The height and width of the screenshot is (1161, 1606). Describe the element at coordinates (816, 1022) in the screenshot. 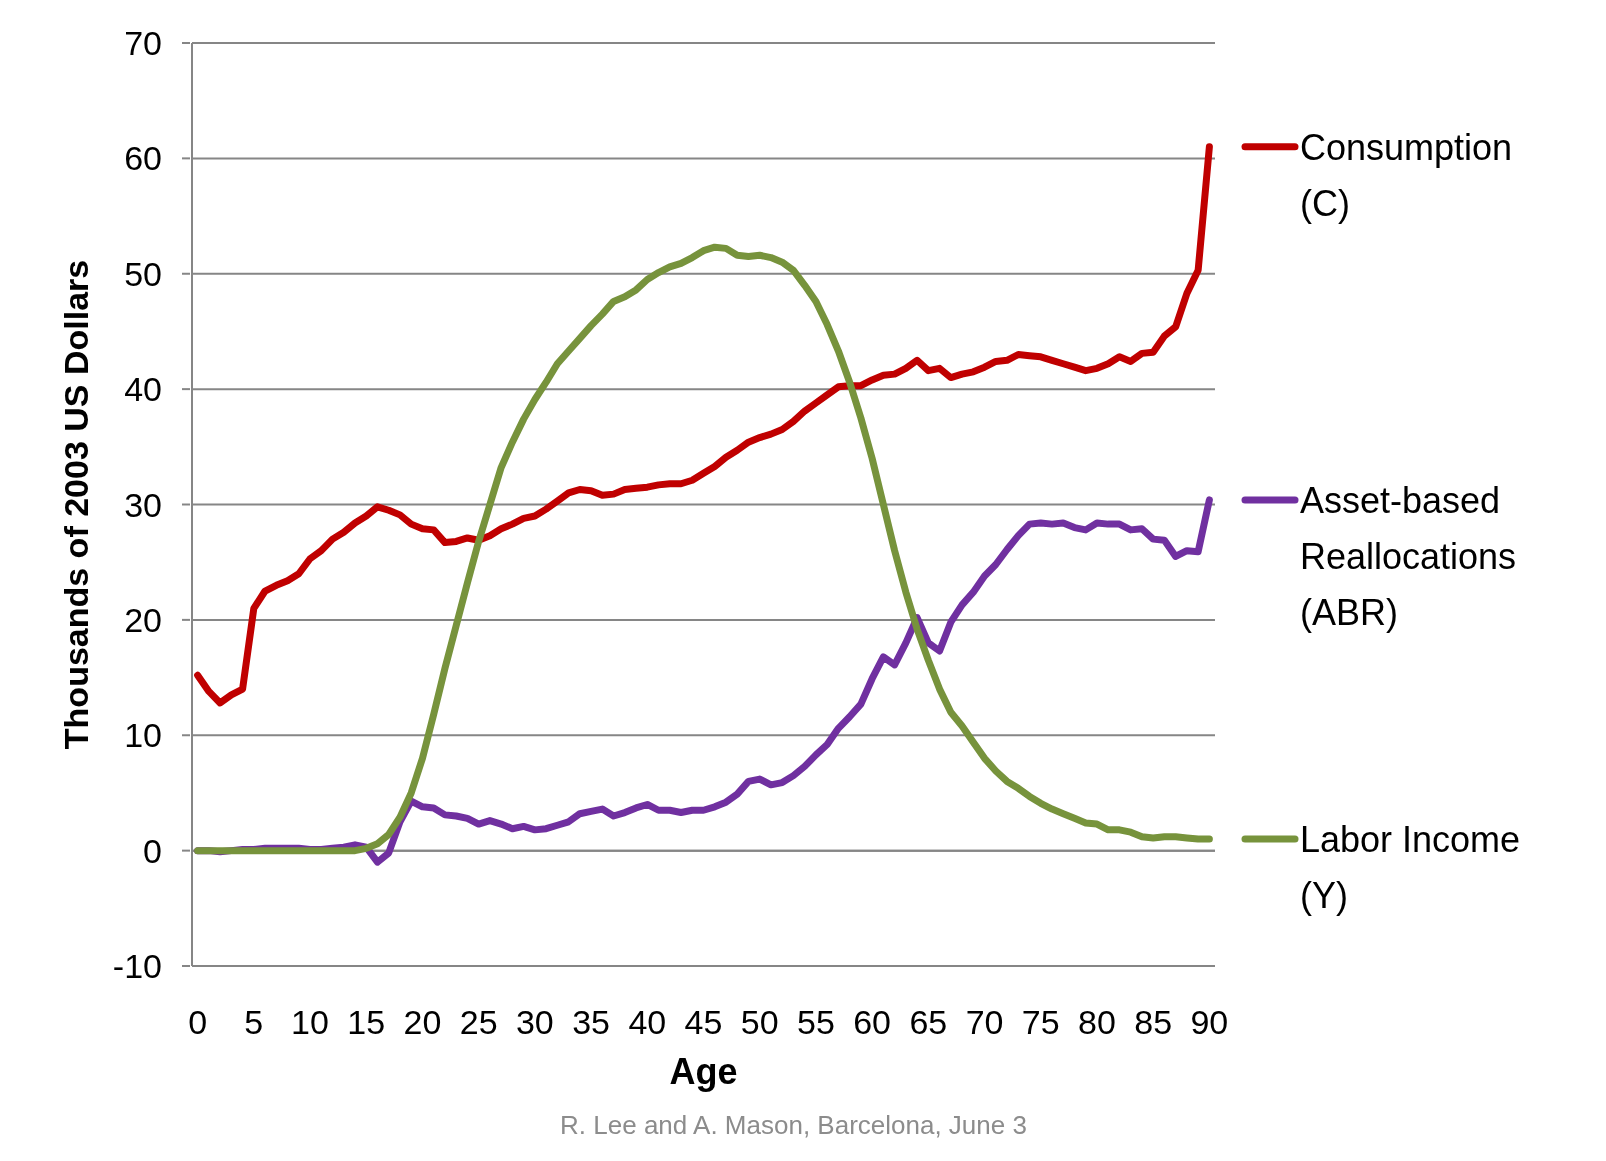

I see `x-tick-label: 55` at that location.